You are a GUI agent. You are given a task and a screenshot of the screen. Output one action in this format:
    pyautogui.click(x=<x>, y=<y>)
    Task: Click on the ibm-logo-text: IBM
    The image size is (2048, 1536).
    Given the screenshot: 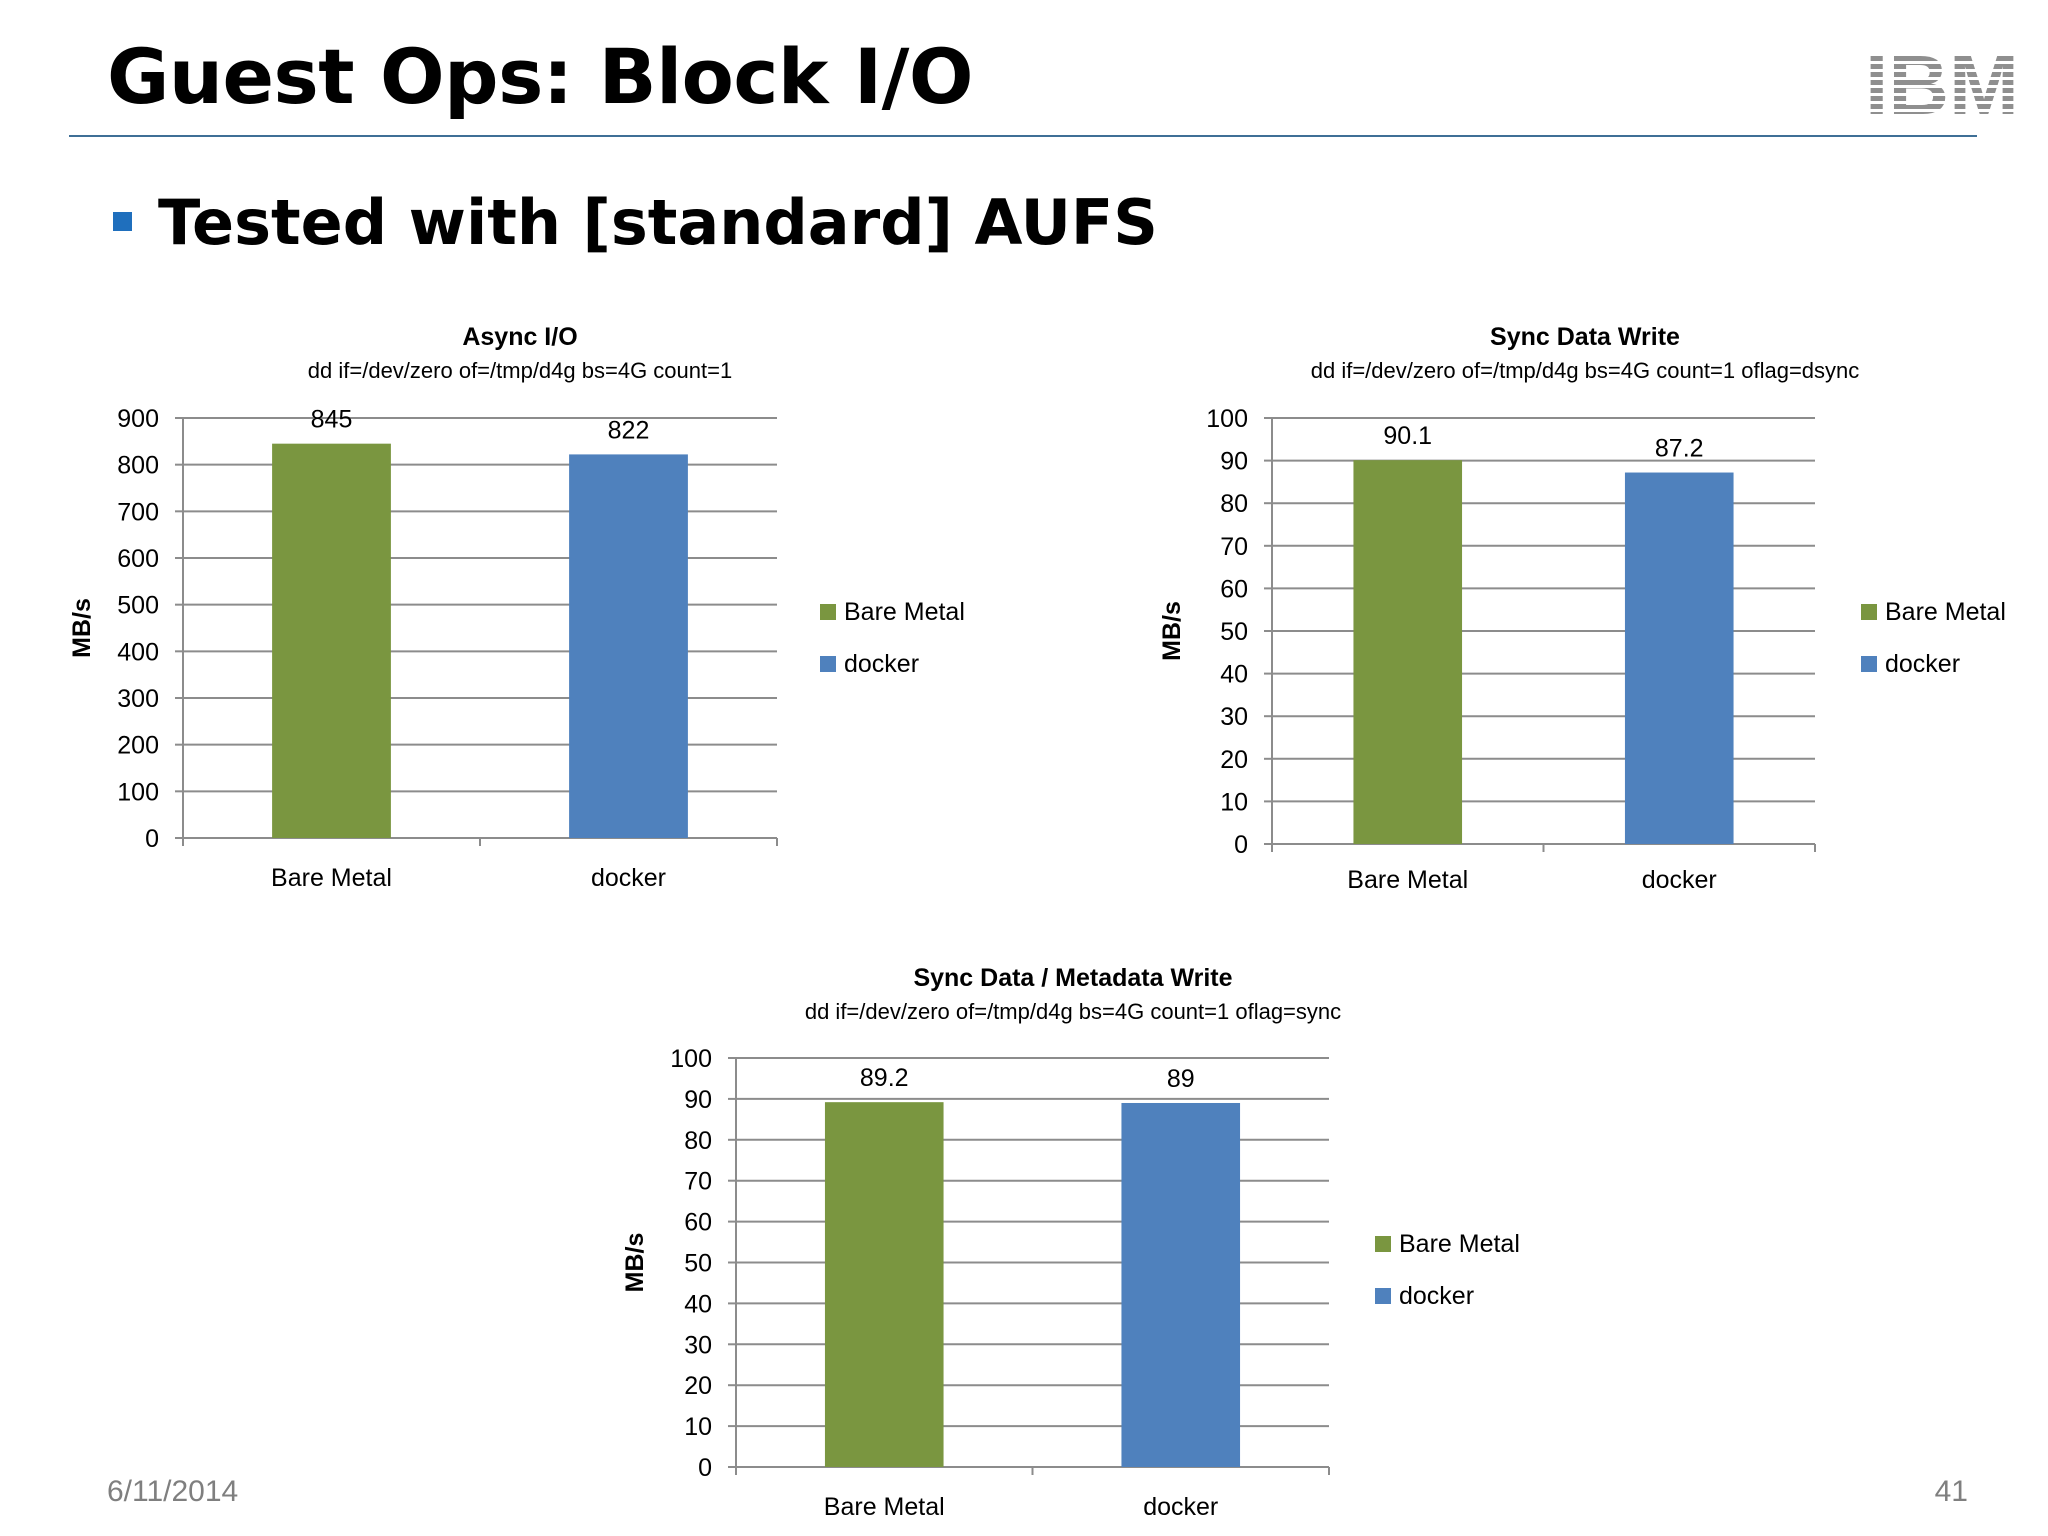 What is the action you would take?
    pyautogui.click(x=1942, y=84)
    